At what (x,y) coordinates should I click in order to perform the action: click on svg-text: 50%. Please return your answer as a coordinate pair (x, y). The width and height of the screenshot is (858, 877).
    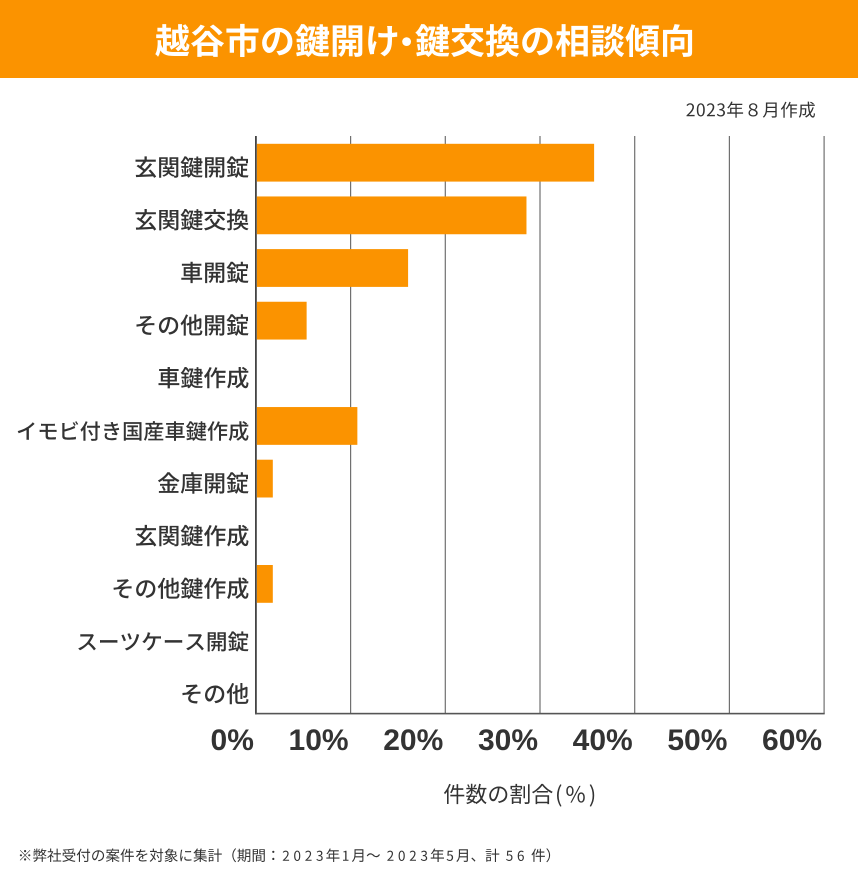
    Looking at the image, I should click on (697, 740).